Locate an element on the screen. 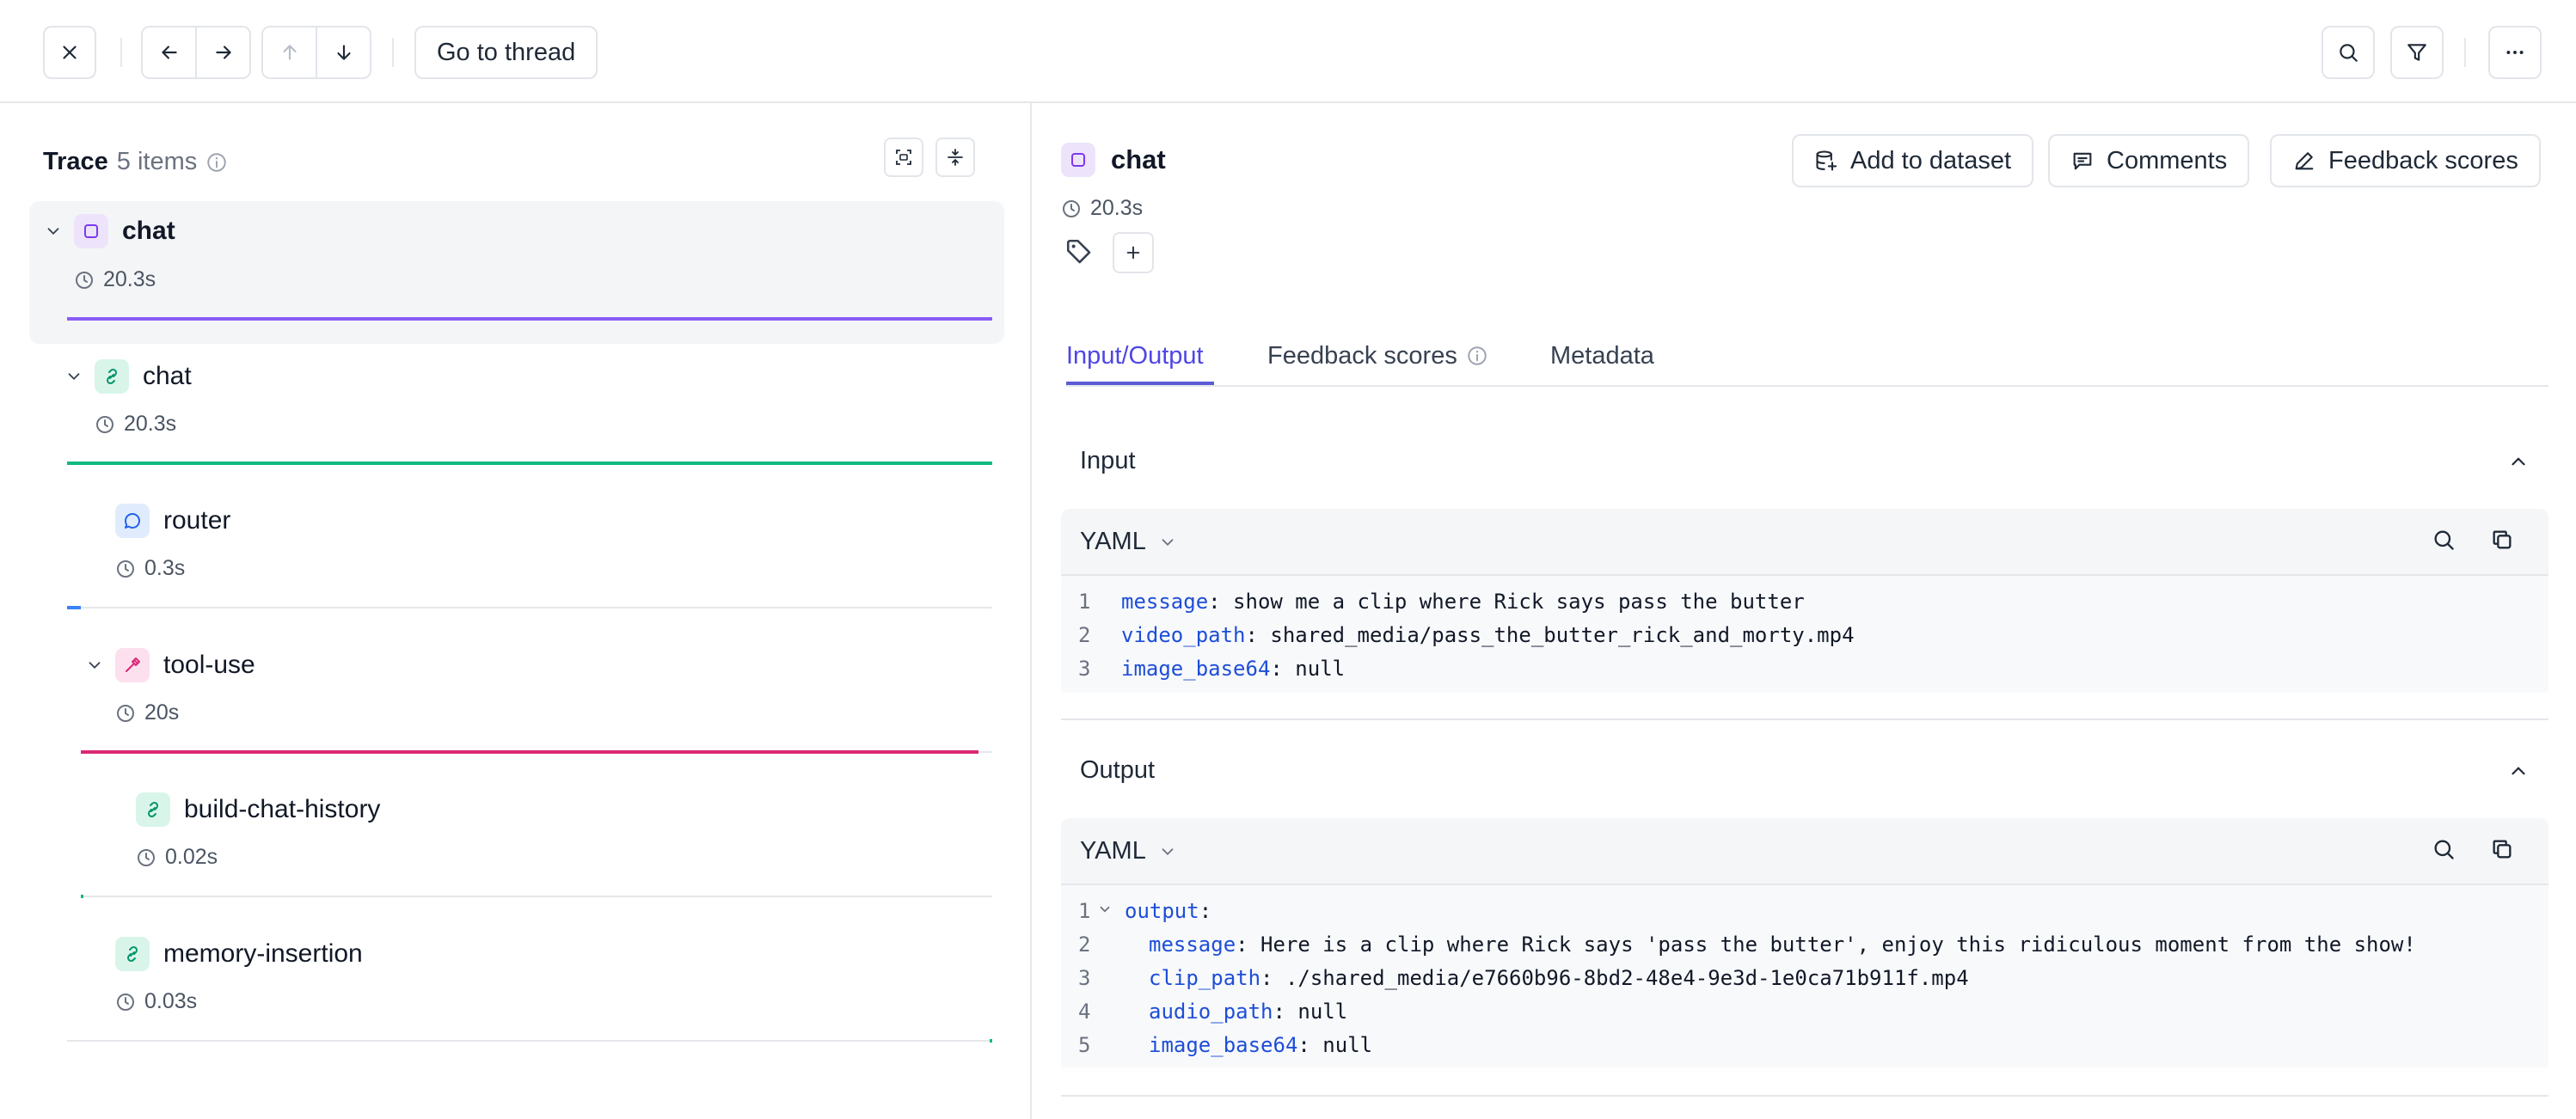  go-to-thread-button: Go to thread is located at coordinates (506, 53).